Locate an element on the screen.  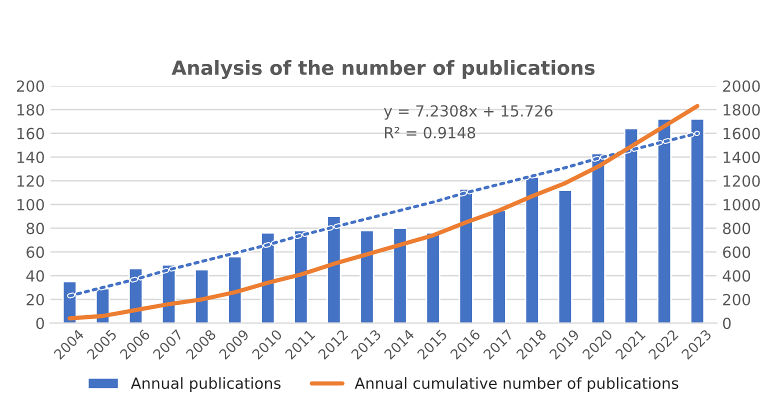
y-tick-label: 0 is located at coordinates (40, 324).